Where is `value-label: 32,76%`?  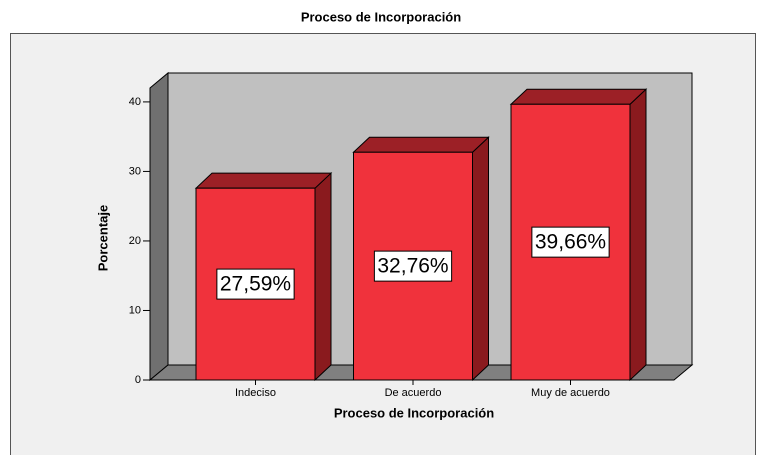
value-label: 32,76% is located at coordinates (412, 266).